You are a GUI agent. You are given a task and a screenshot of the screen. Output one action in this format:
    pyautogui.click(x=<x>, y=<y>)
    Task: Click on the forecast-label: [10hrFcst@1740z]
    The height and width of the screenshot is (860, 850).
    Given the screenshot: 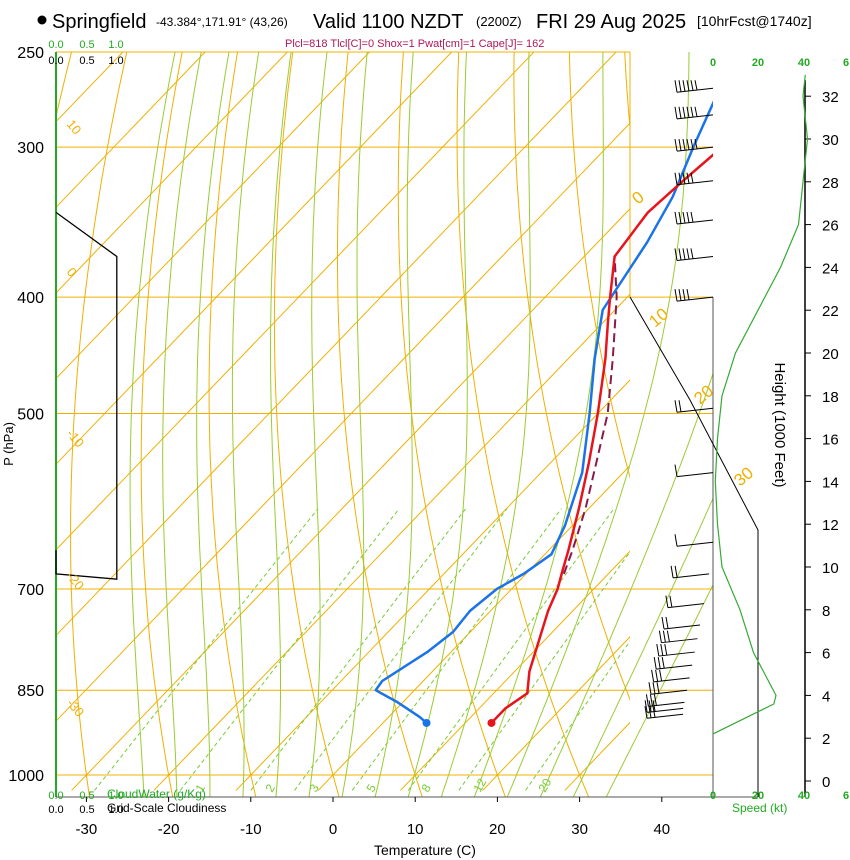 What is the action you would take?
    pyautogui.click(x=754, y=21)
    